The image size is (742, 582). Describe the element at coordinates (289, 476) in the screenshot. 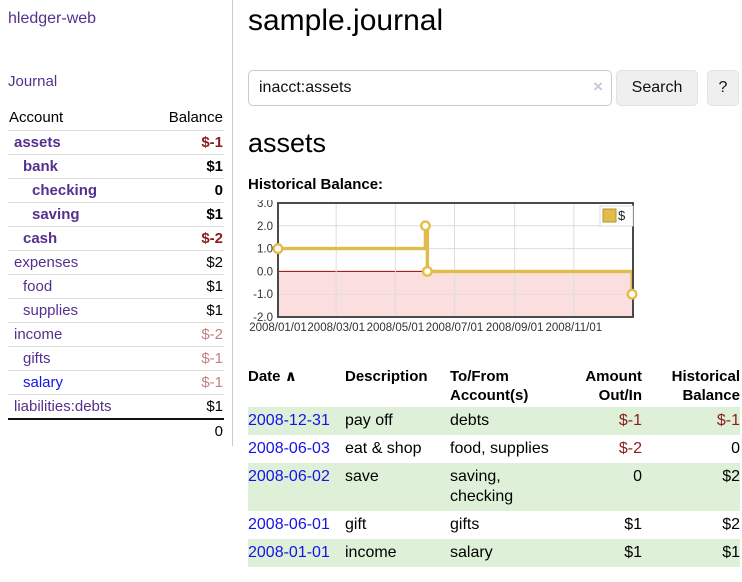

I see `register-date-link: 2008-06-02` at that location.